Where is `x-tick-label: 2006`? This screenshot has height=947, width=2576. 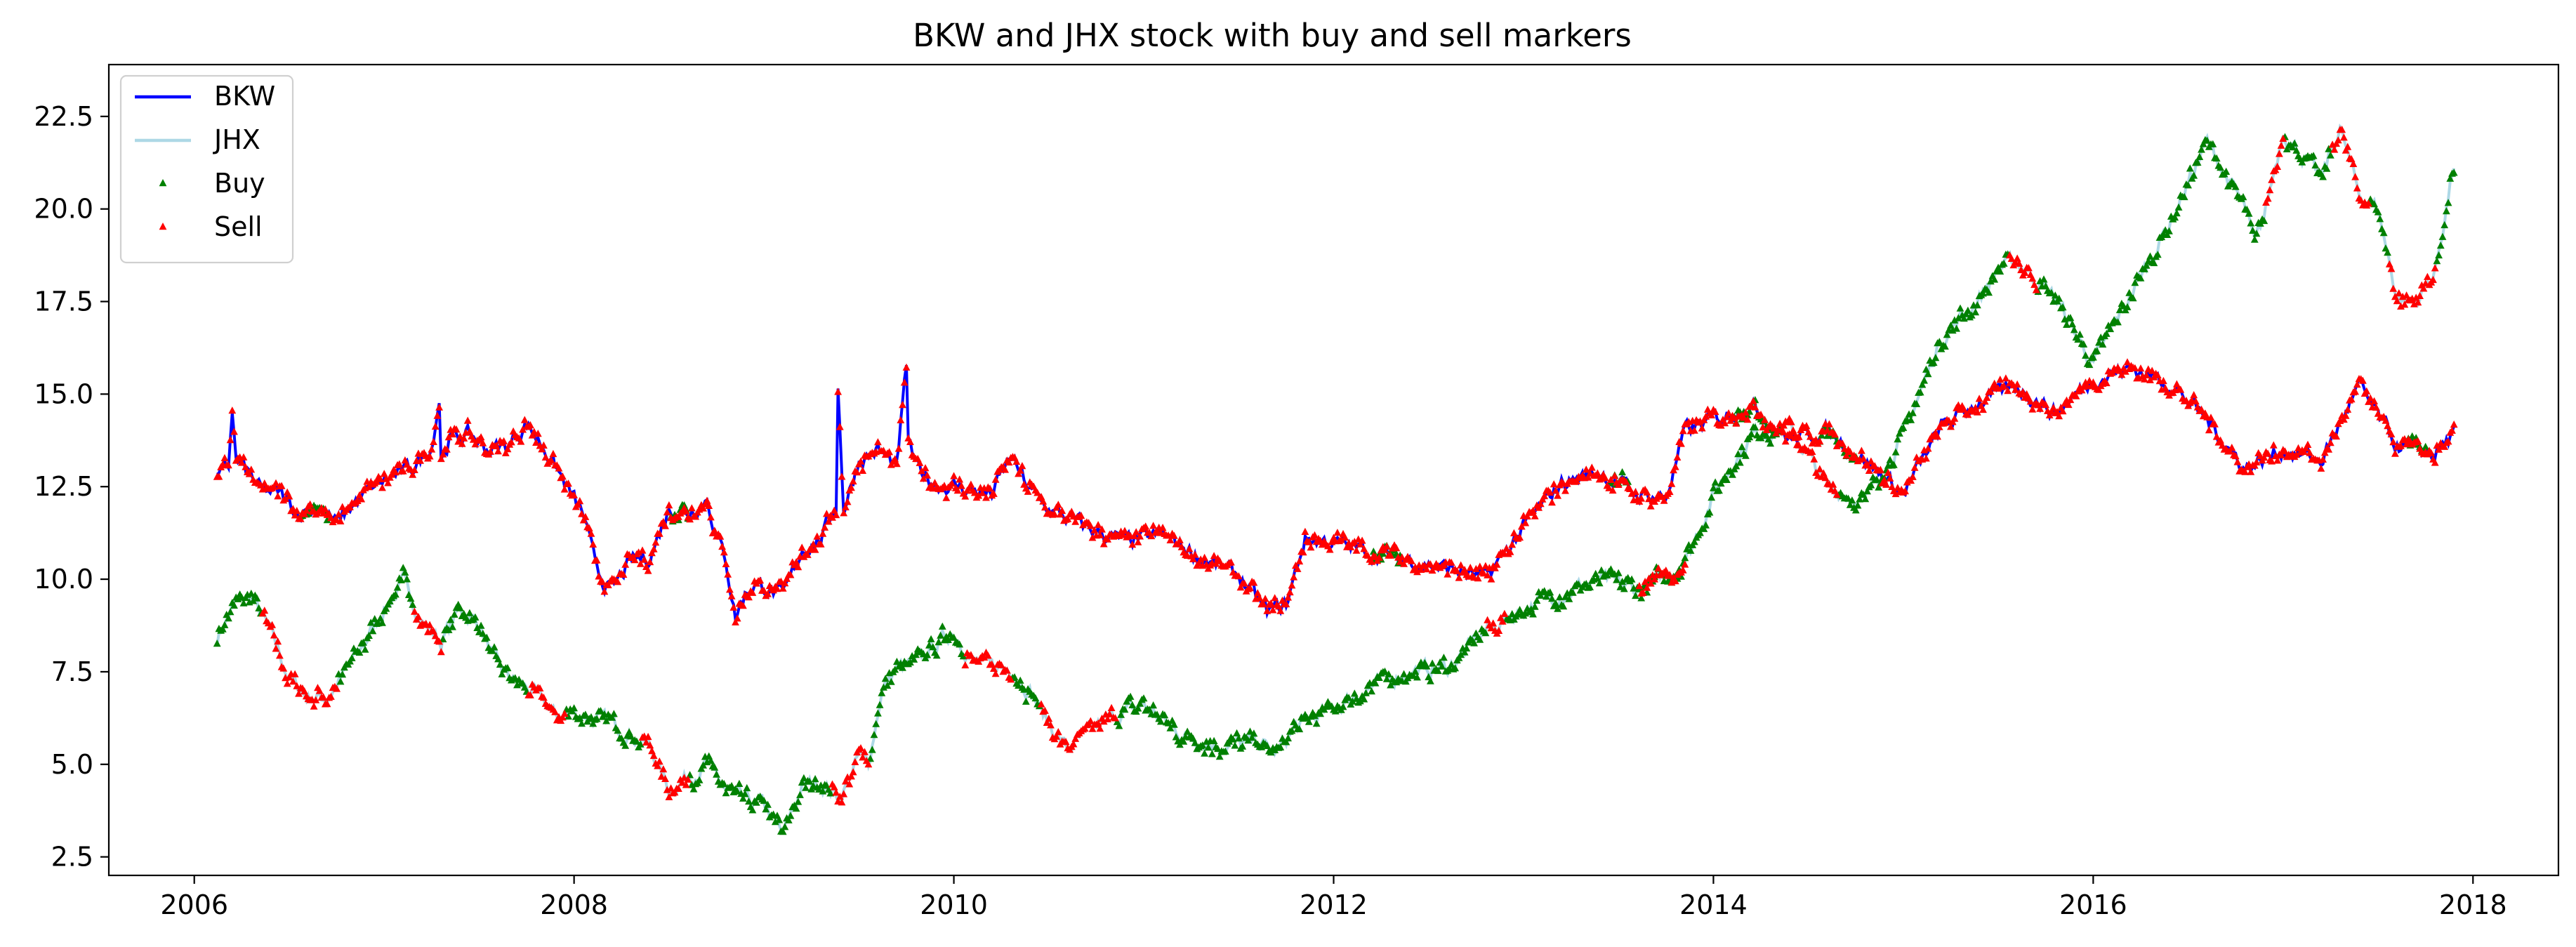
x-tick-label: 2006 is located at coordinates (194, 904).